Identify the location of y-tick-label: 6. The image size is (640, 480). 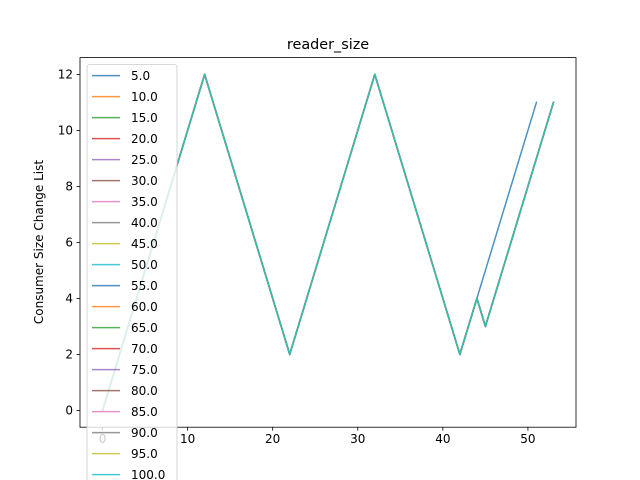
(69, 243).